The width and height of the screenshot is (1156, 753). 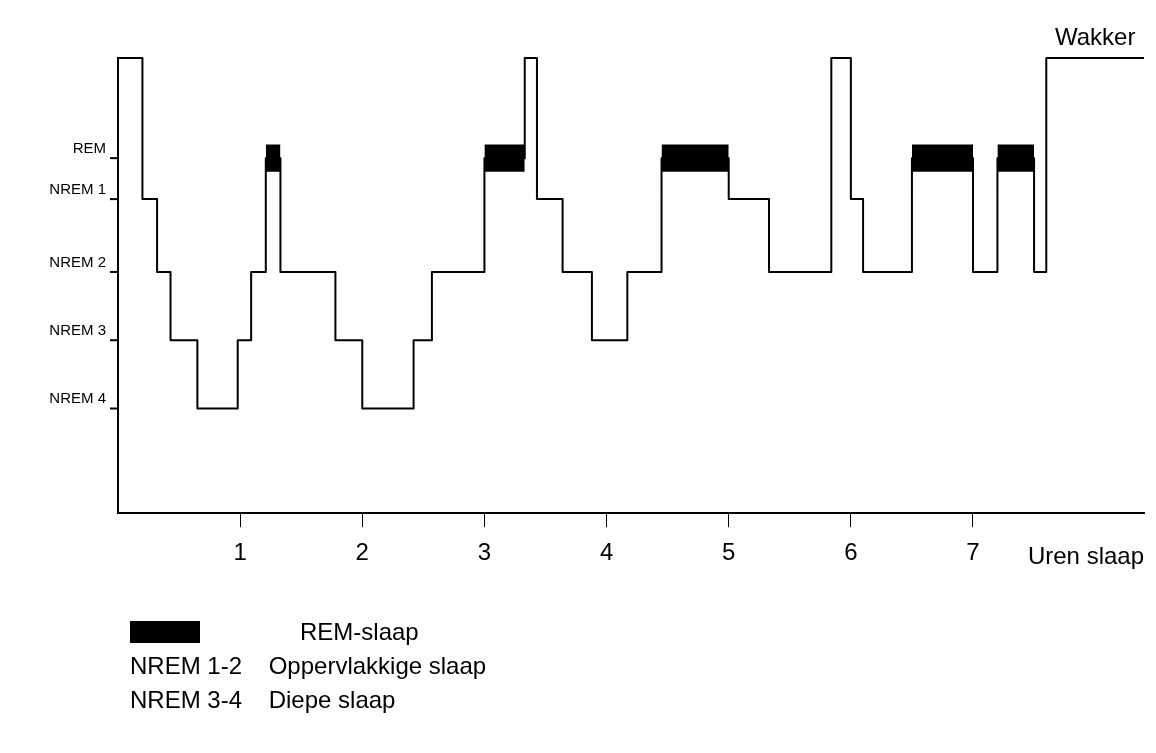 What do you see at coordinates (729, 552) in the screenshot?
I see `x-tick-label: 5` at bounding box center [729, 552].